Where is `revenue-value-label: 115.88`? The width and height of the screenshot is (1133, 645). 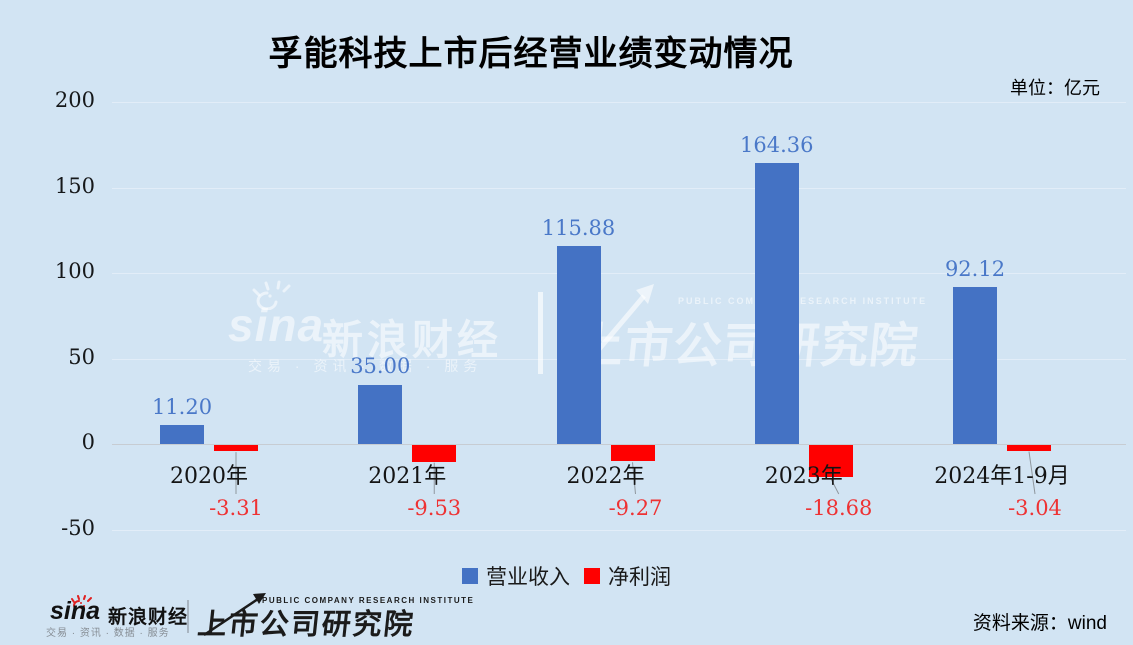
revenue-value-label: 115.88 is located at coordinates (578, 228).